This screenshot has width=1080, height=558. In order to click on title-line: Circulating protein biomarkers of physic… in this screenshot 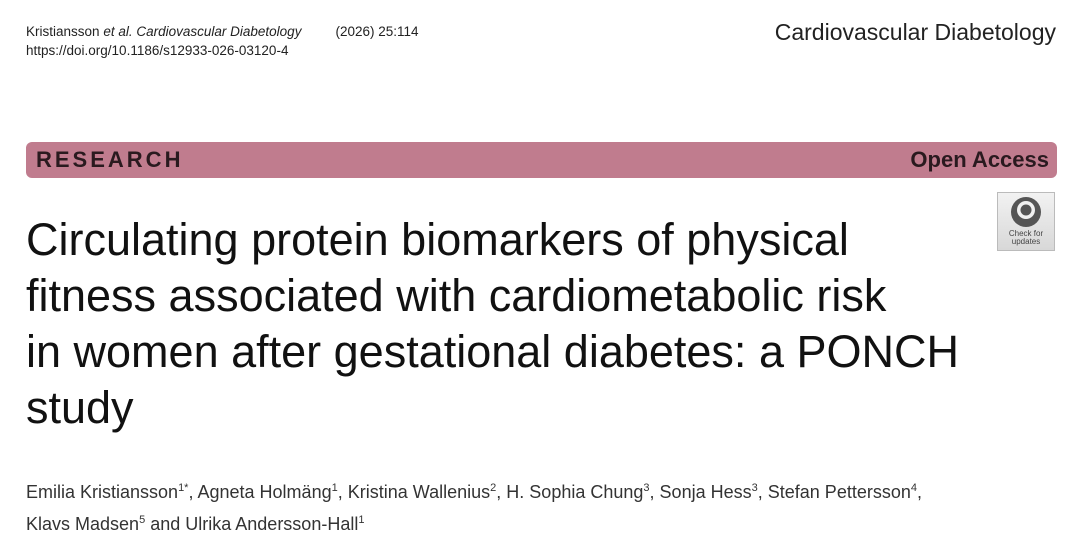, I will do `click(437, 239)`.